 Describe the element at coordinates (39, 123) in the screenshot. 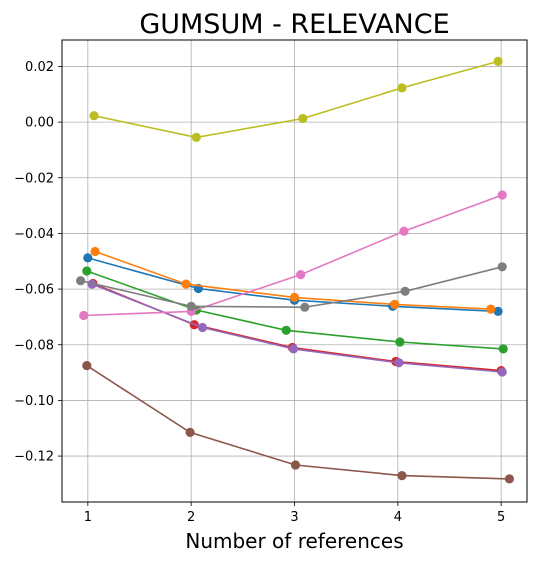

I see `y-tick-label-2: 0.00` at that location.